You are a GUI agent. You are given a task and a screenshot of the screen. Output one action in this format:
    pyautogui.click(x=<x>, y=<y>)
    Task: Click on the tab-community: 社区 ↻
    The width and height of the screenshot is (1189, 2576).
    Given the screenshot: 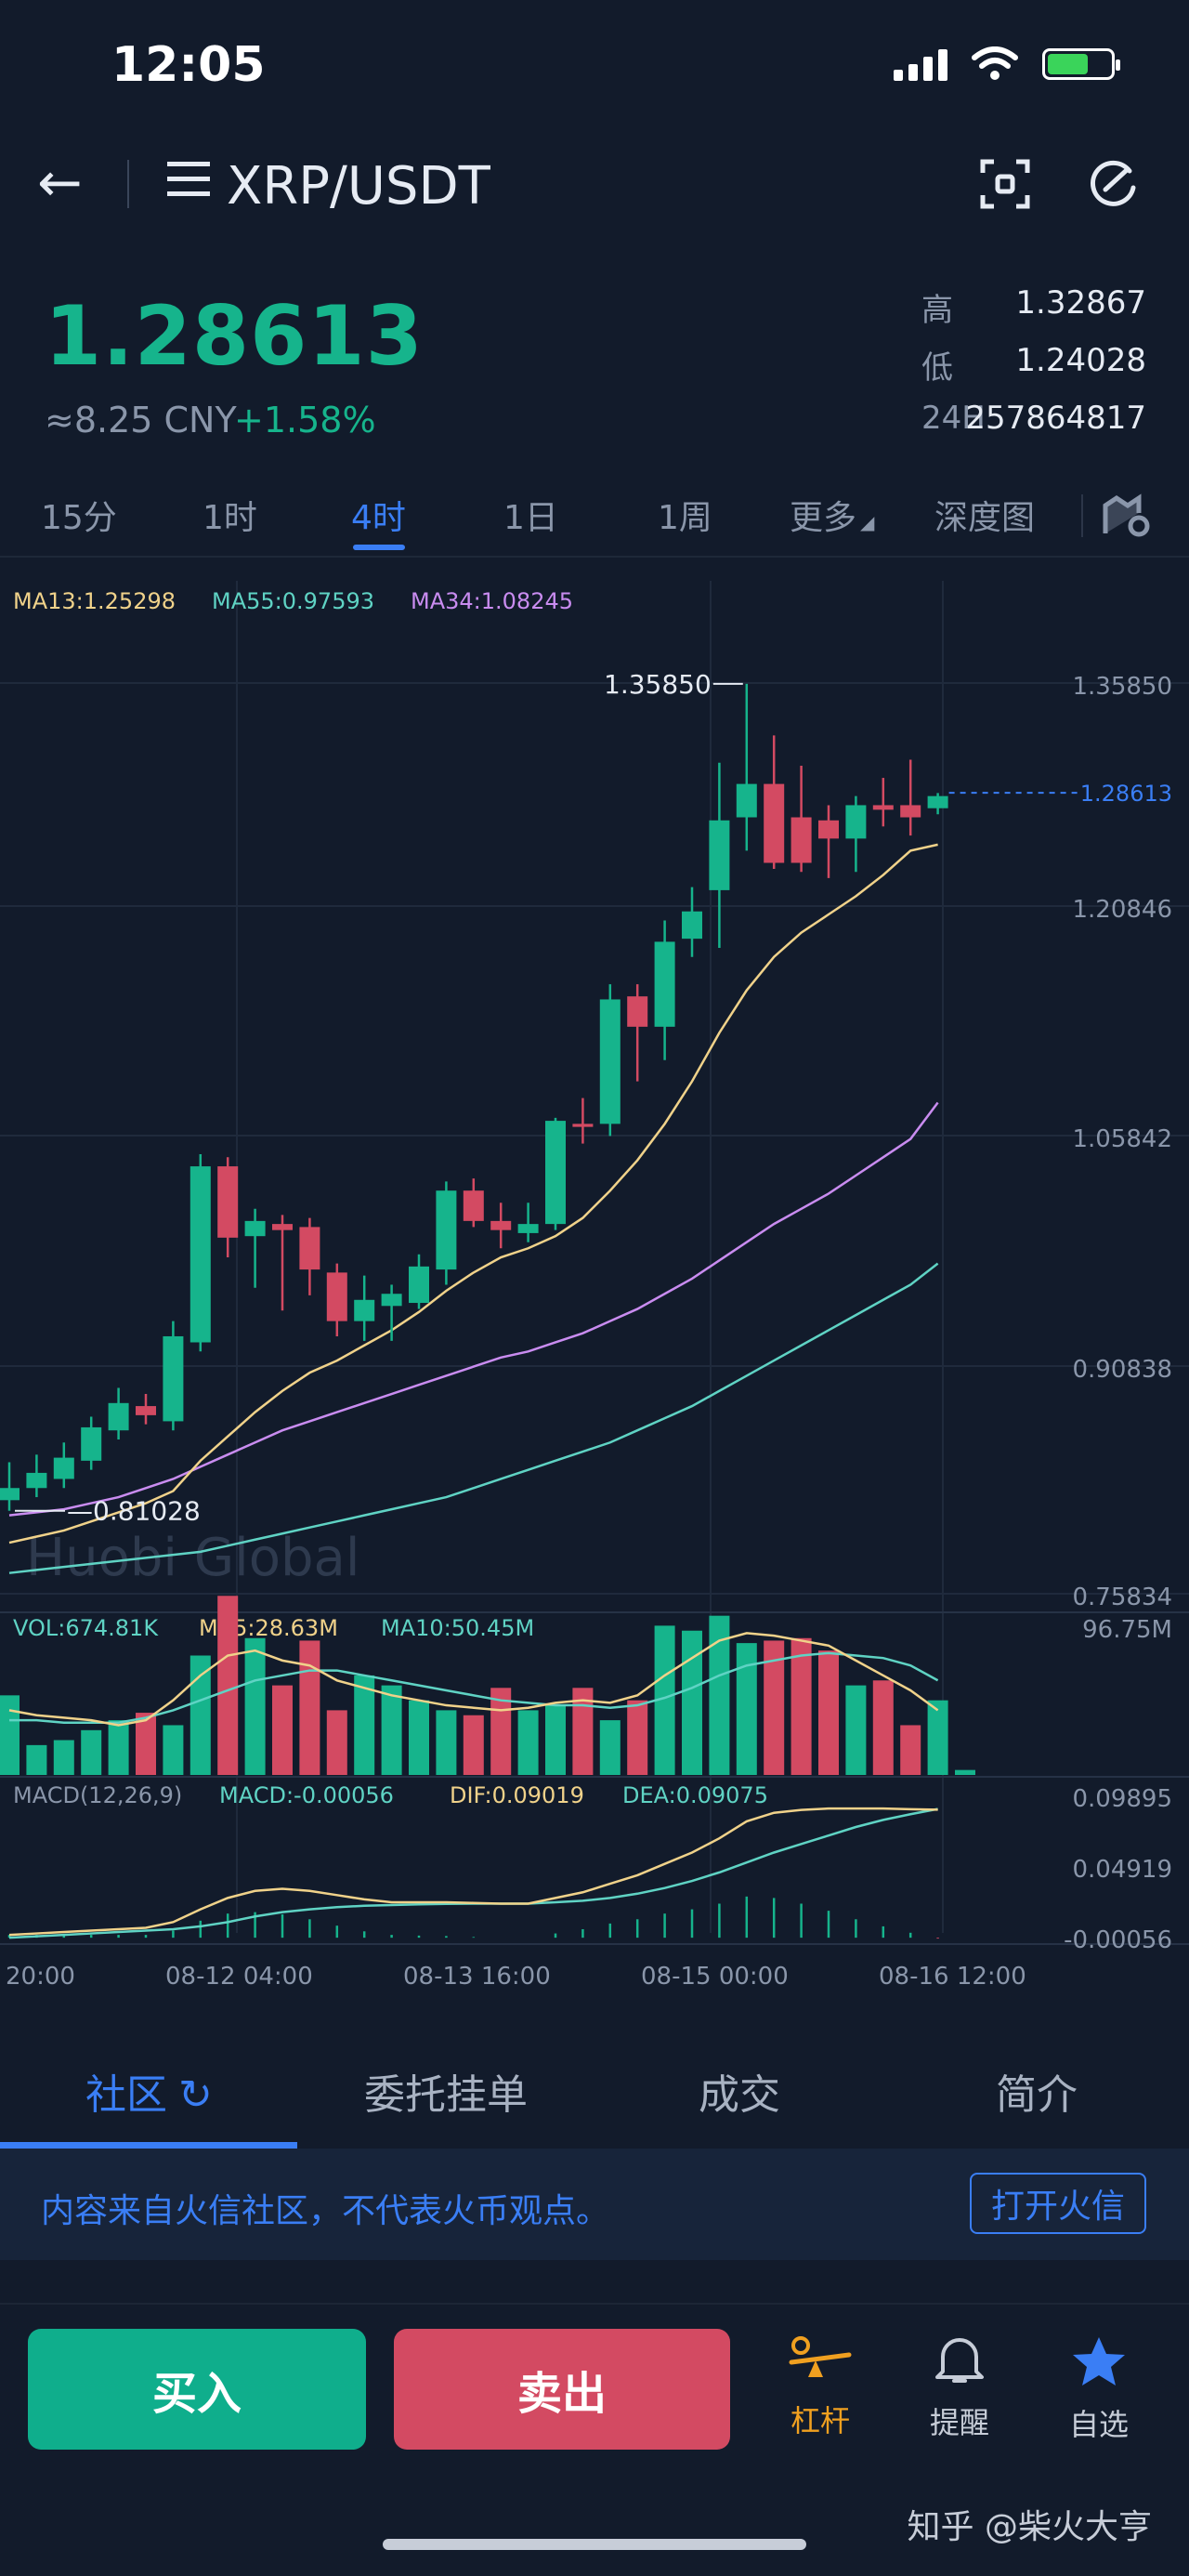 What is the action you would take?
    pyautogui.click(x=149, y=2091)
    